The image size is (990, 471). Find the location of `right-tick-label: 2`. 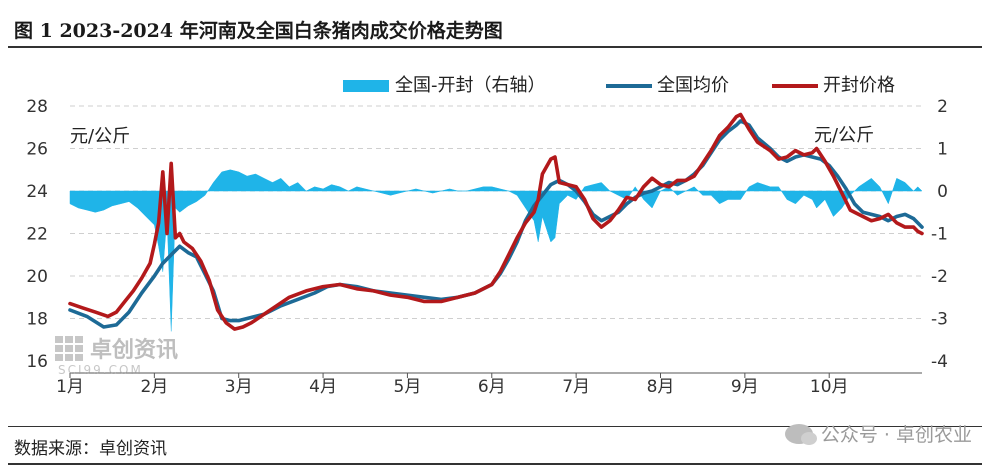

right-tick-label: 2 is located at coordinates (942, 107).